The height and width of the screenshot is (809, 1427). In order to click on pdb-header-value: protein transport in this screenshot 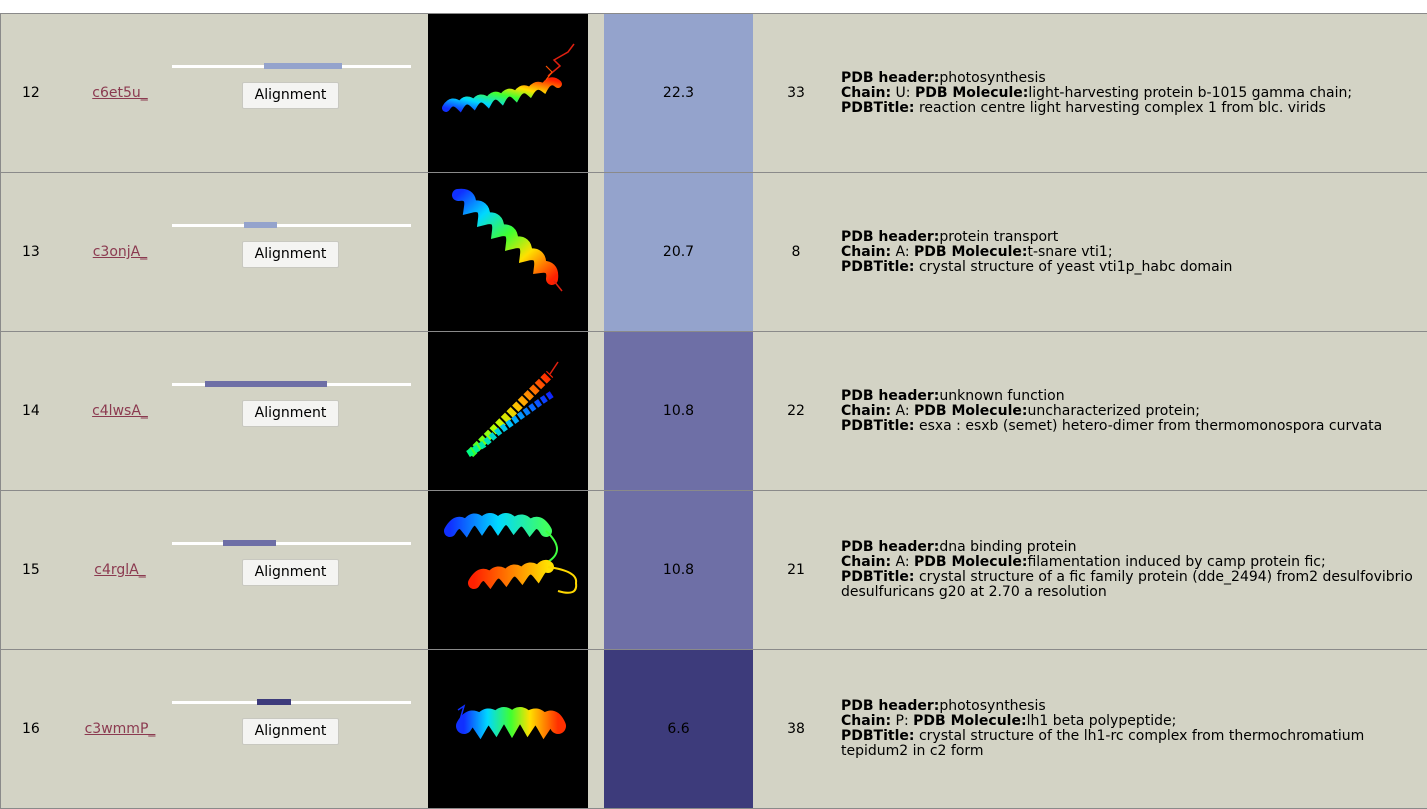, I will do `click(999, 236)`.